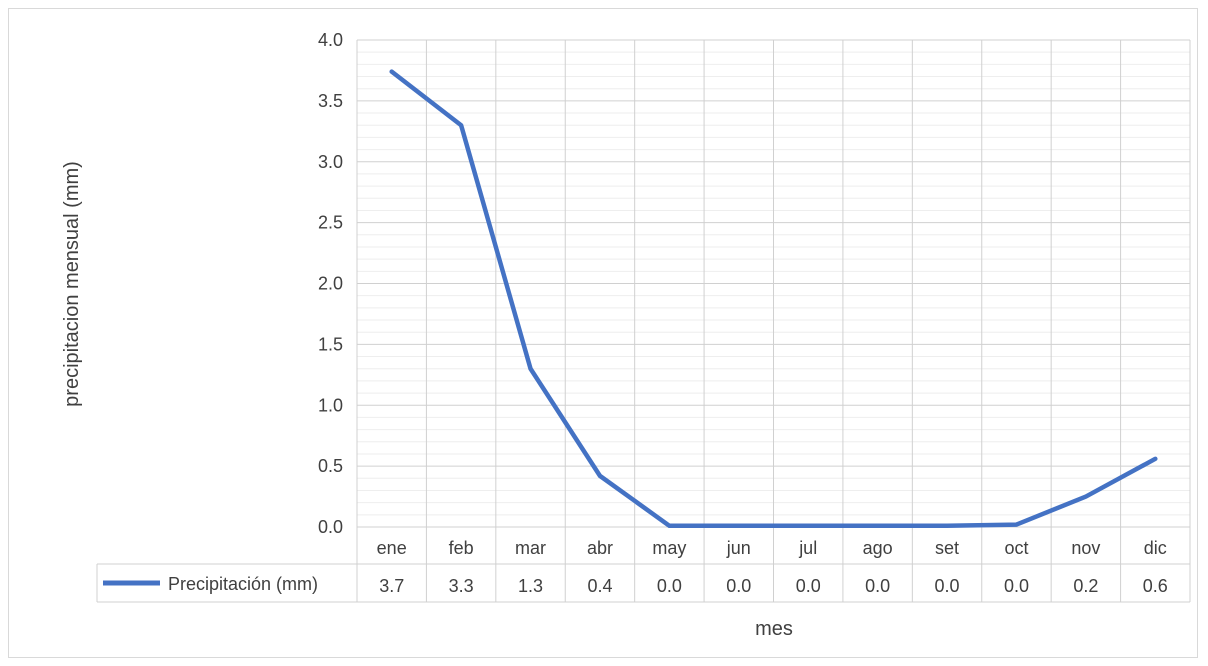 The width and height of the screenshot is (1208, 666). Describe the element at coordinates (530, 548) in the screenshot. I see `x-category-label: mar` at that location.